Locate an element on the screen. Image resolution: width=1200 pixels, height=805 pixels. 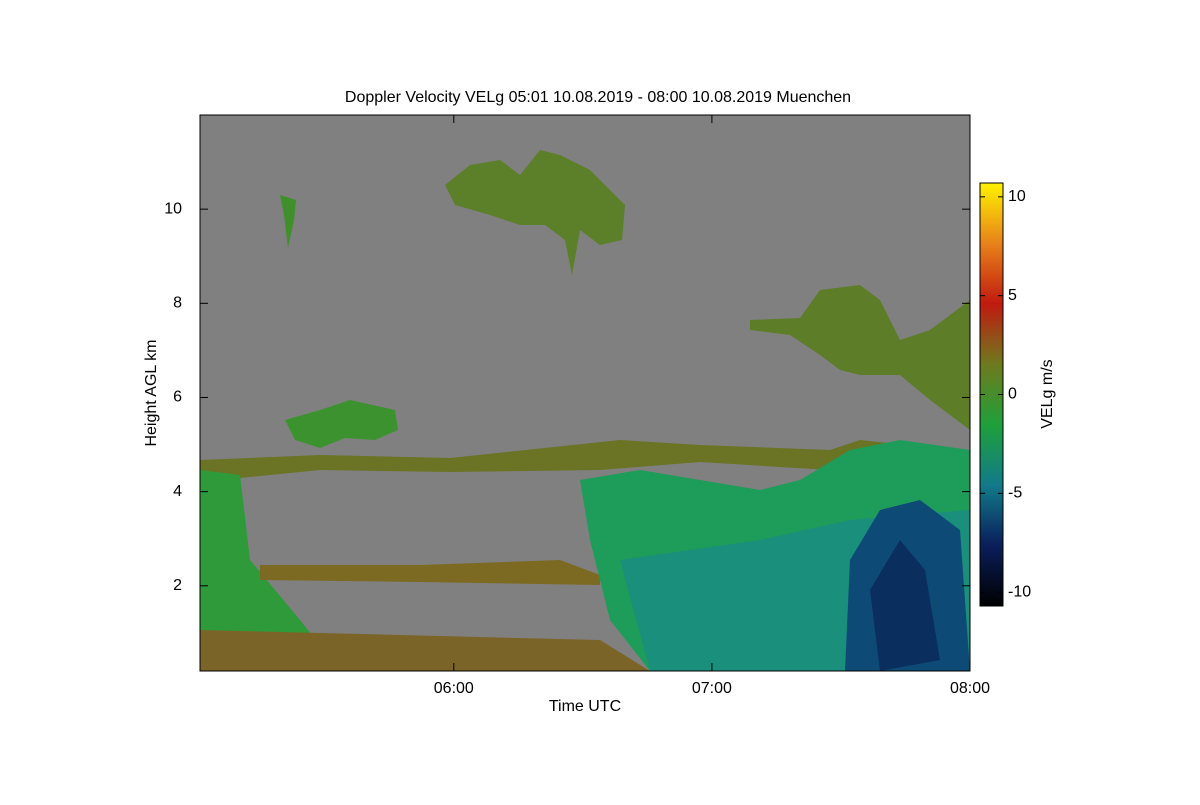
y-axis-label: Height AGL km is located at coordinates (151, 392).